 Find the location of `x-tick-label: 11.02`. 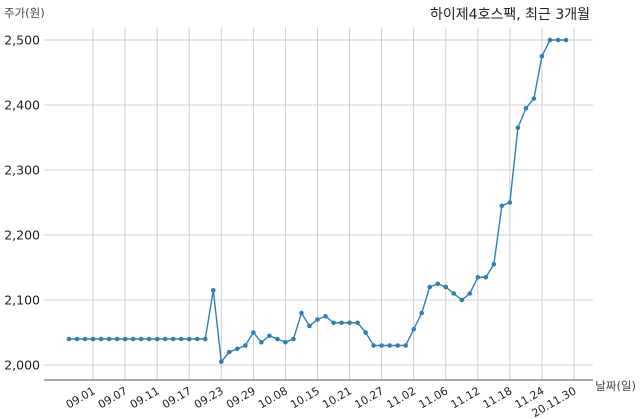

x-tick-label: 11.02 is located at coordinates (401, 397).